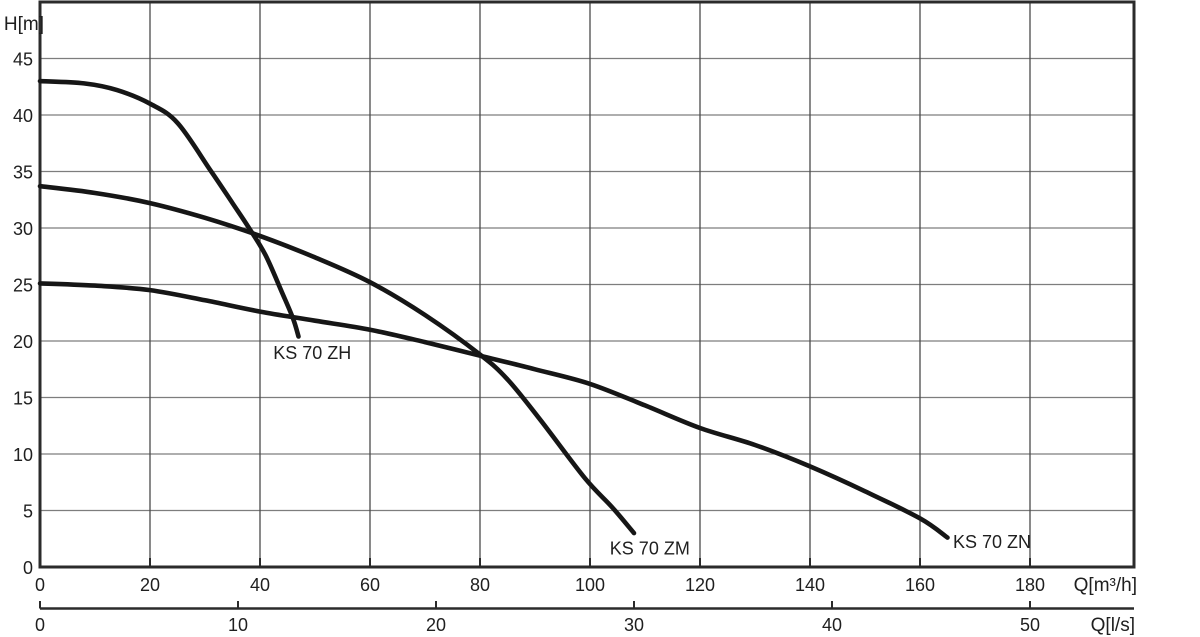  What do you see at coordinates (920, 585) in the screenshot?
I see `x-tick-label: 160` at bounding box center [920, 585].